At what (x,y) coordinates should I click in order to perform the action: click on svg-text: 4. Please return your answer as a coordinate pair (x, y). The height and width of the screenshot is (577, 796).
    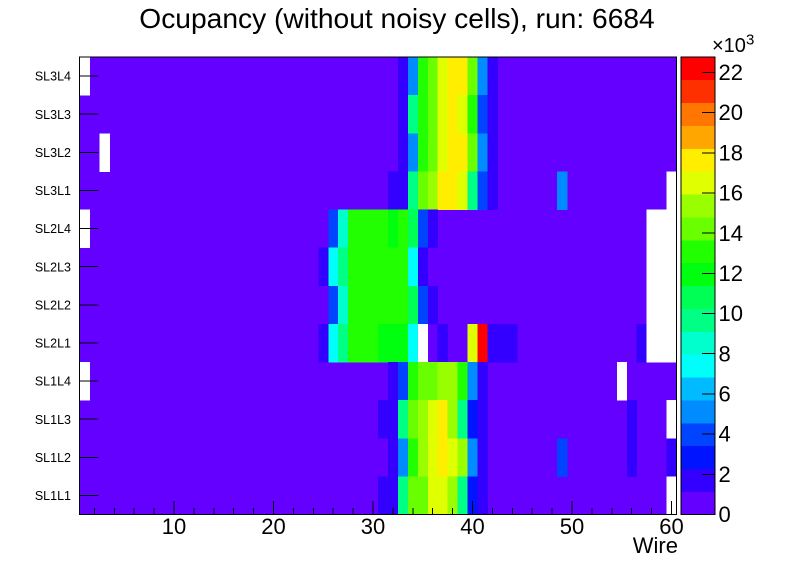
    Looking at the image, I should click on (725, 434).